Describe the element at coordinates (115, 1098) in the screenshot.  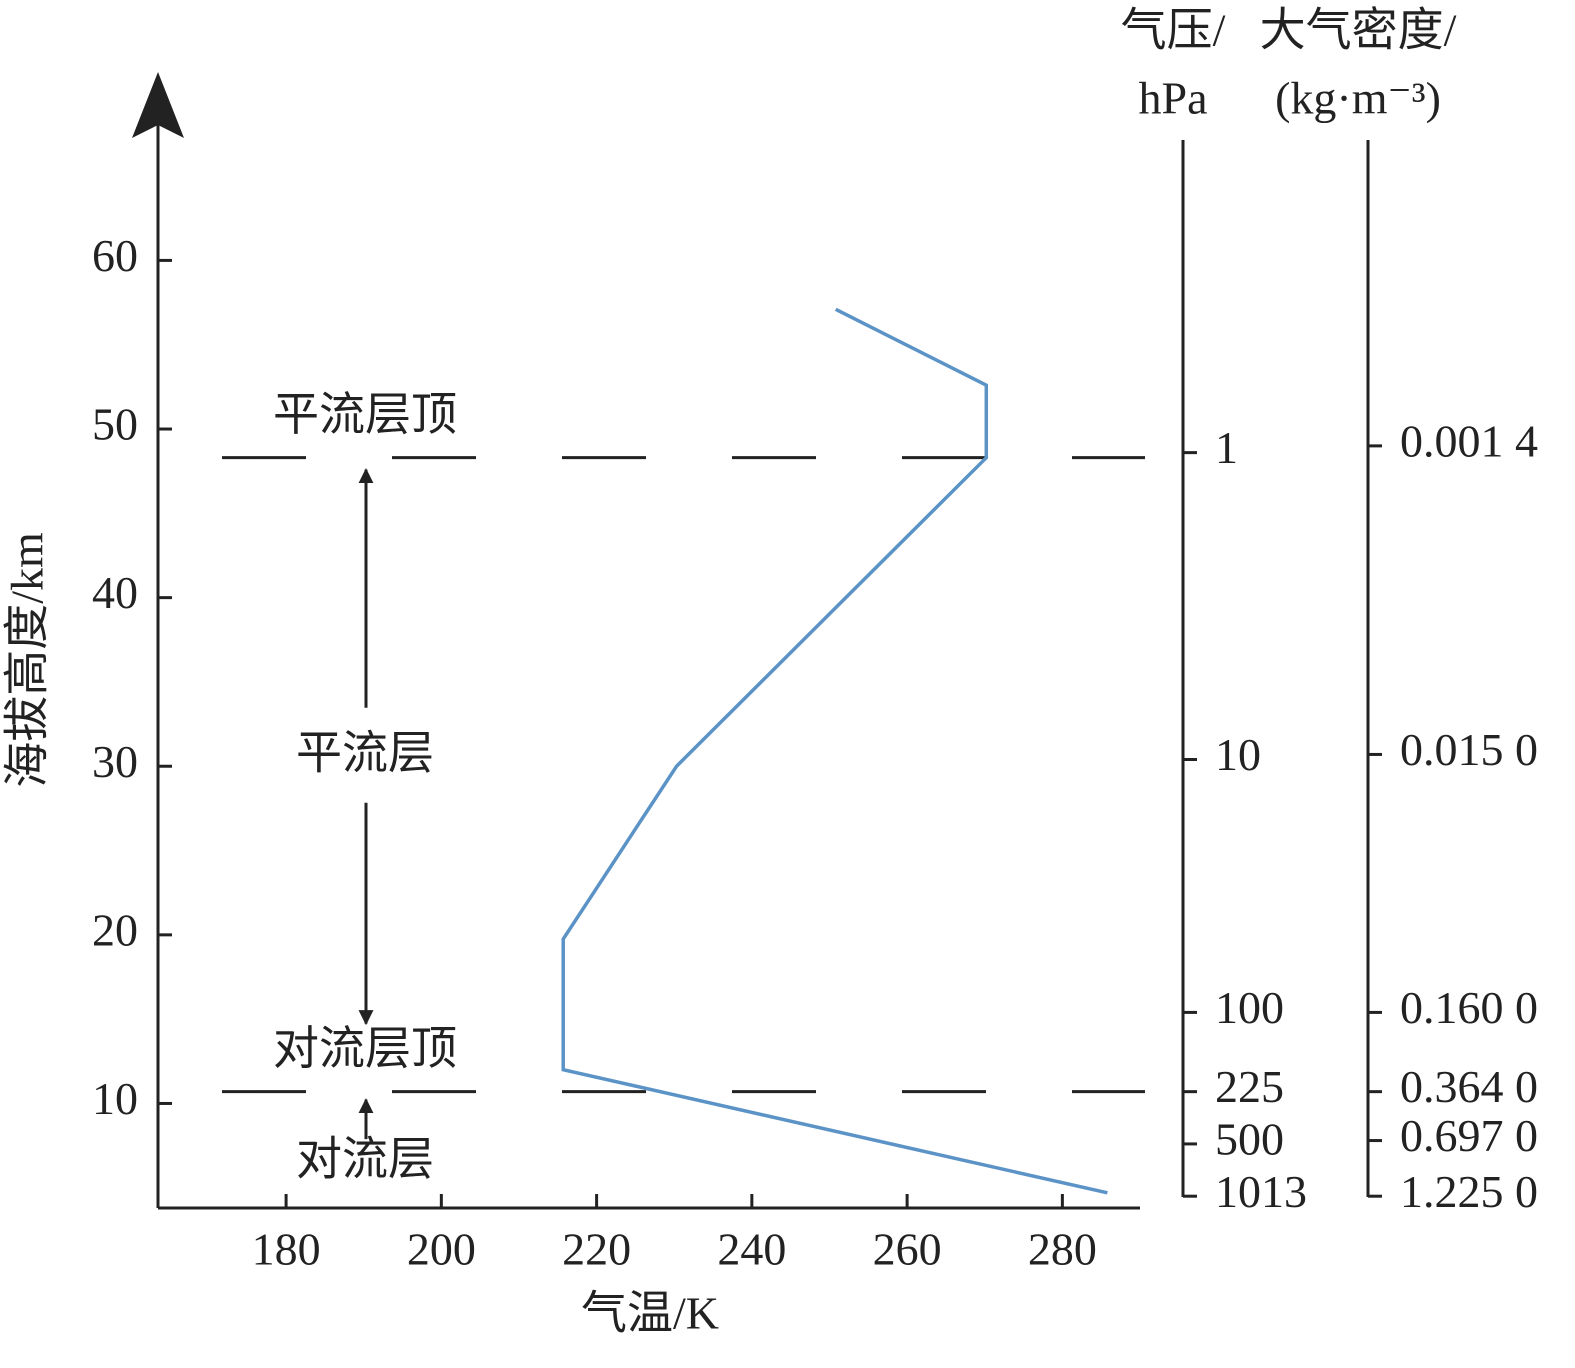
I see `y-tick-label: 10` at that location.